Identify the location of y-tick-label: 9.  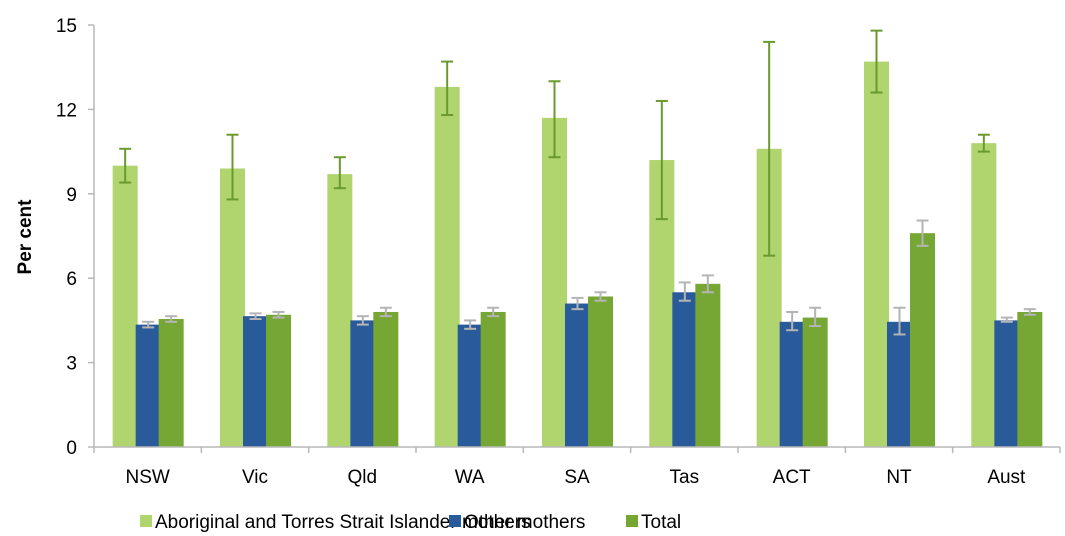
(71, 195).